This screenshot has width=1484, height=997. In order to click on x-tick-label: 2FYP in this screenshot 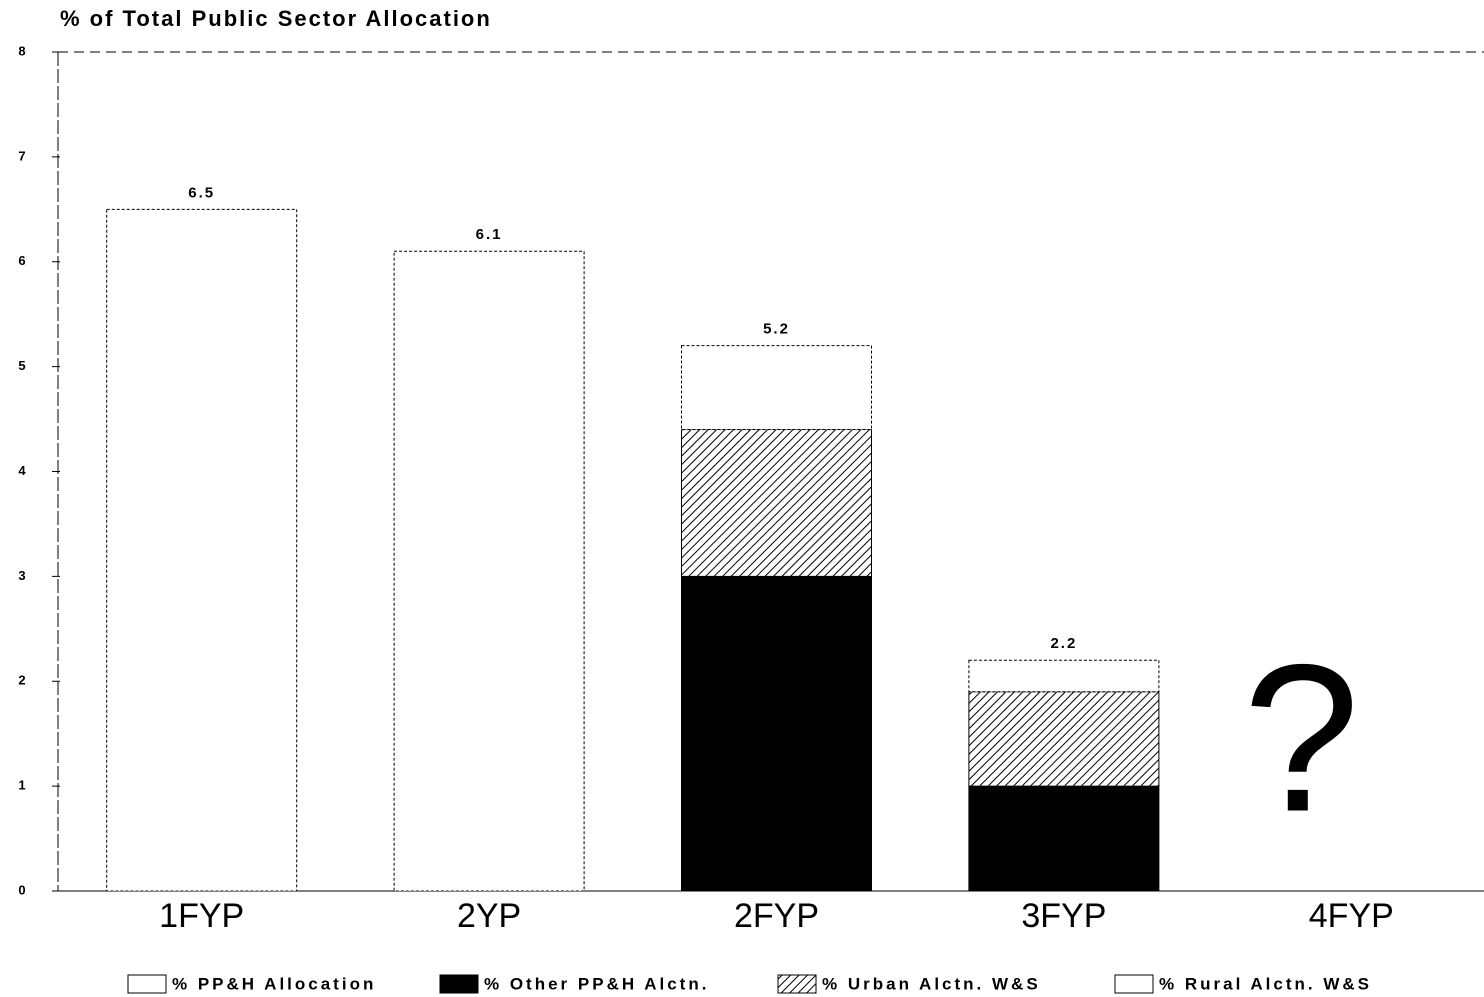, I will do `click(776, 916)`.